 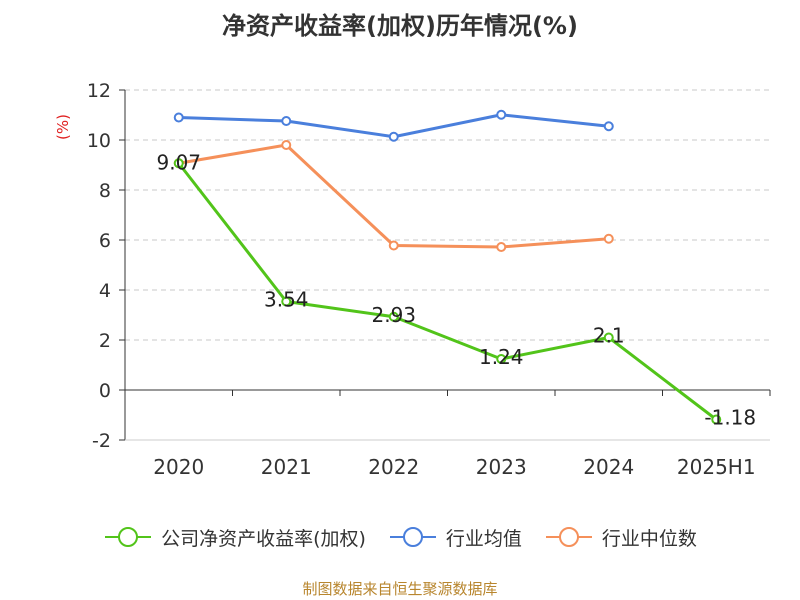 I want to click on x-tick-label: 2025H1, so click(x=716, y=467).